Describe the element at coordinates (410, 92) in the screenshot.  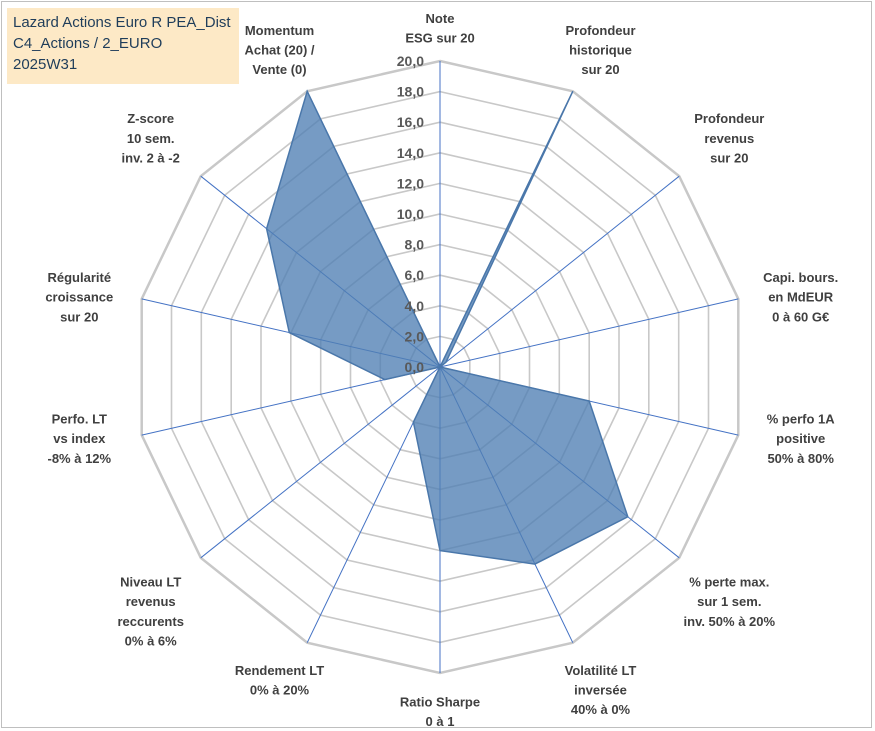
I see `tick-label-9: 18,0` at that location.